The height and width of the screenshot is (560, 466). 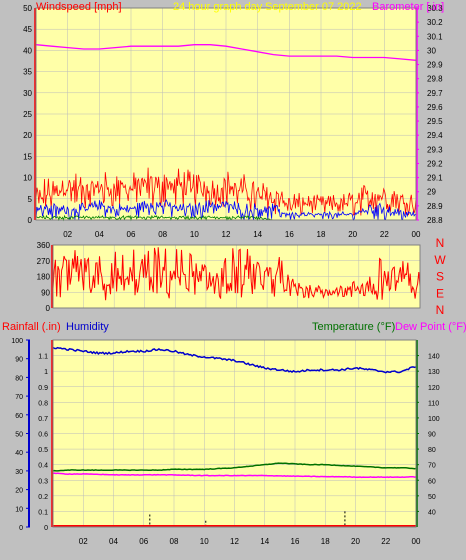 What do you see at coordinates (431, 192) in the screenshot?
I see `barometer-y-tick-label: 29` at bounding box center [431, 192].